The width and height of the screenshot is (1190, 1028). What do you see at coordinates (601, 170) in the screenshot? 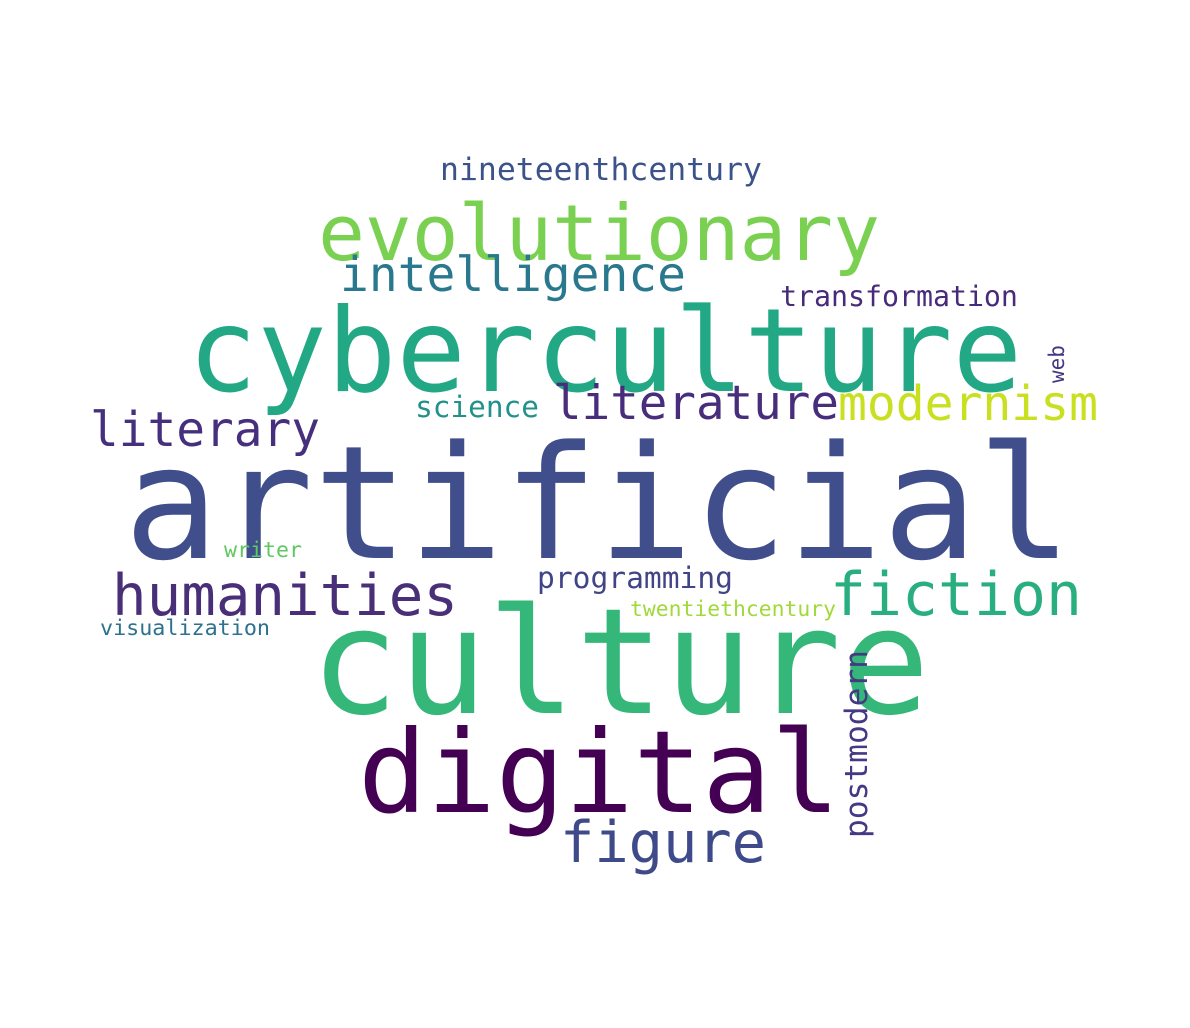
I see `word-nineteenthcentury: nineteenthcentury` at bounding box center [601, 170].